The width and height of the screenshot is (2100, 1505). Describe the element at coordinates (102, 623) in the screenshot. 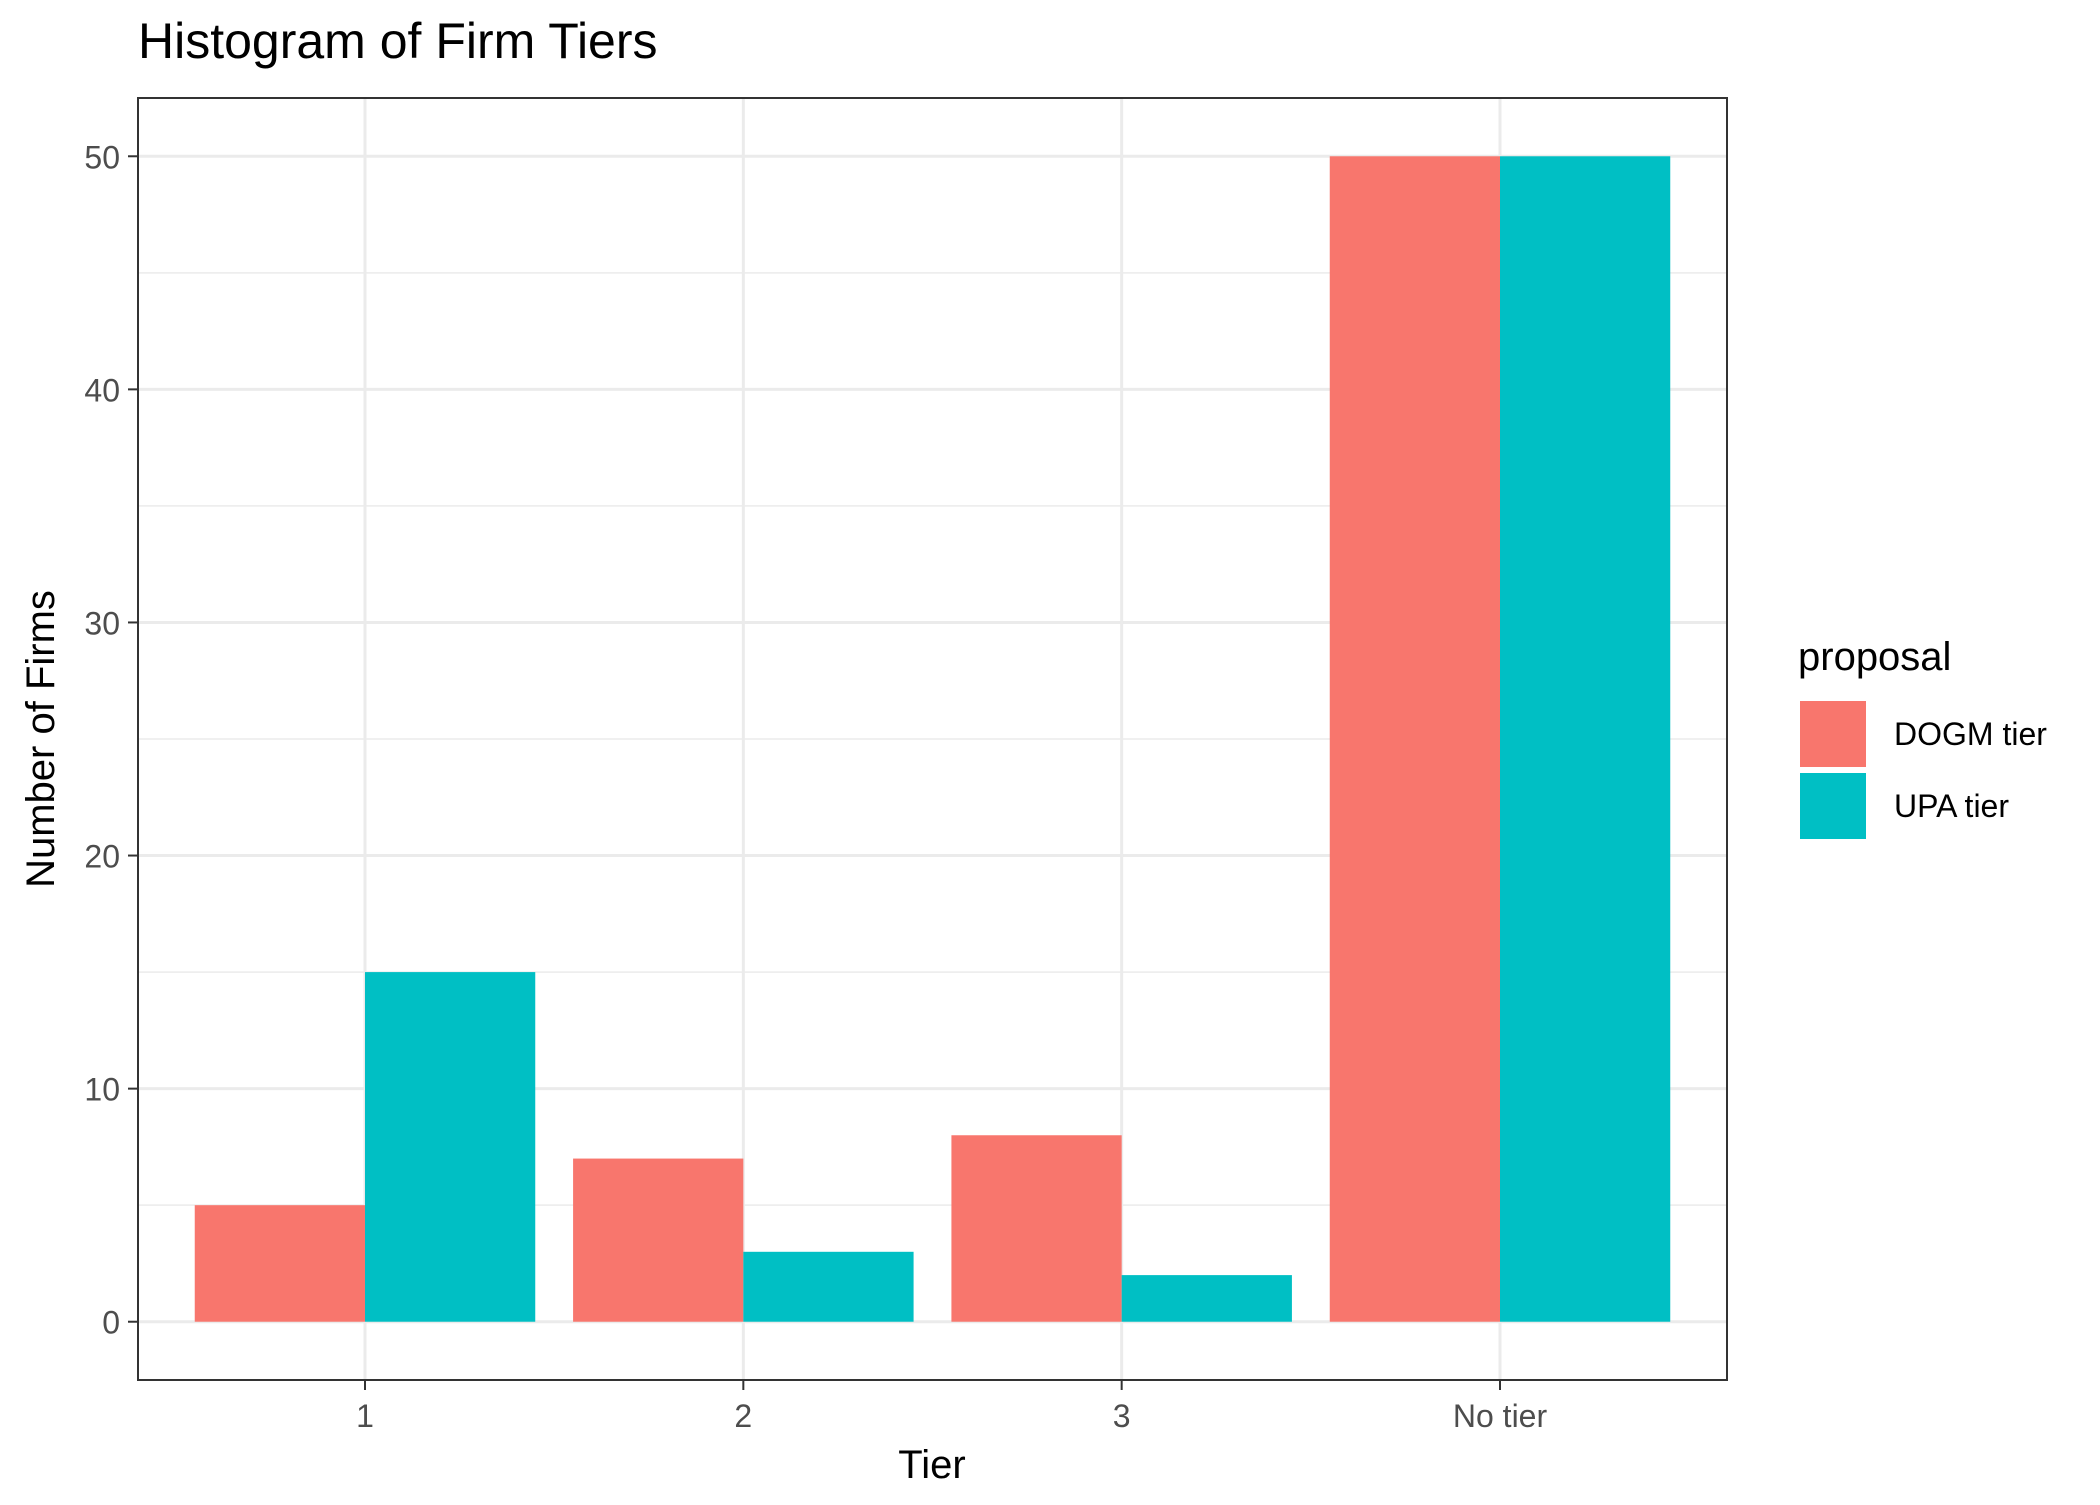

I see `y-tick-label: 30` at that location.